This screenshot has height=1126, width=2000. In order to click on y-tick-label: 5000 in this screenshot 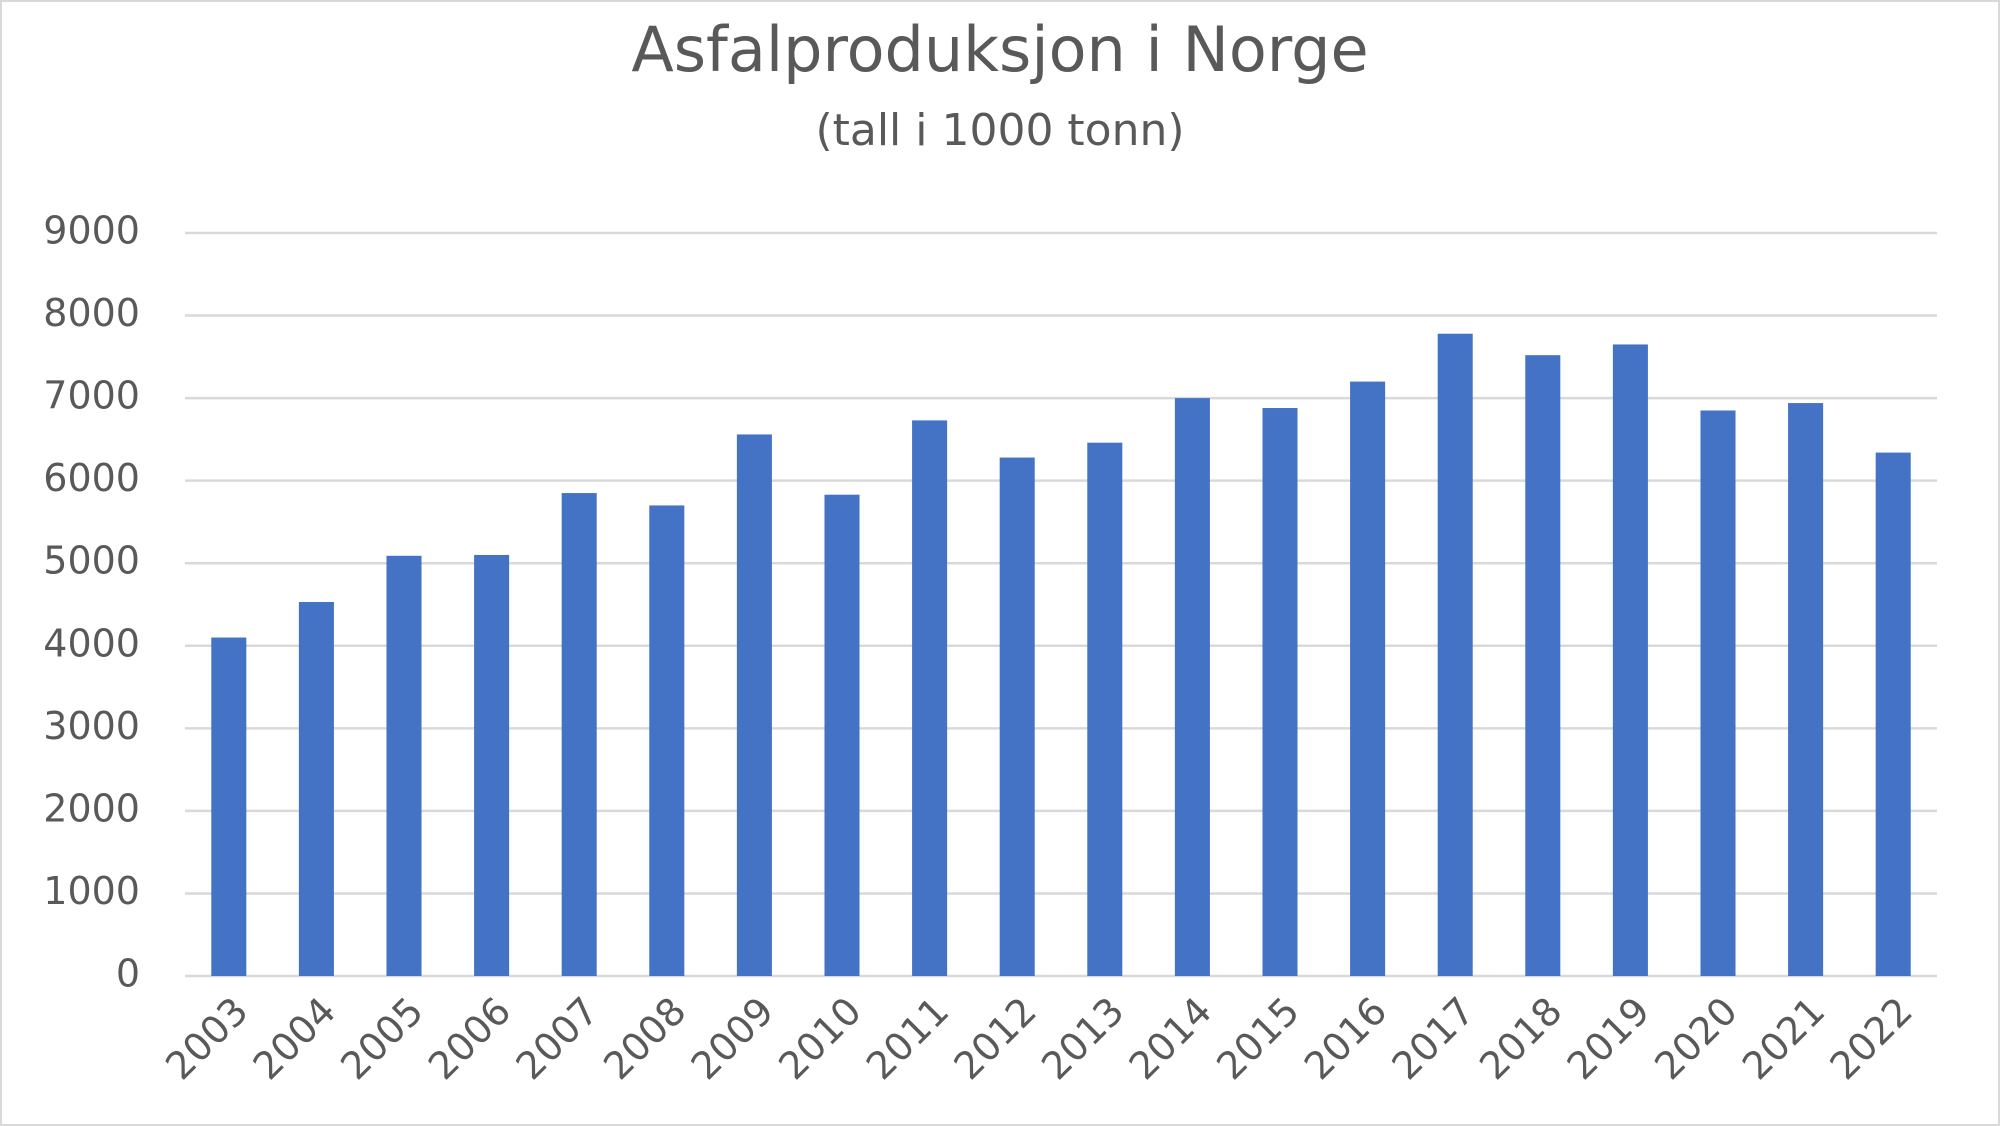, I will do `click(91, 561)`.